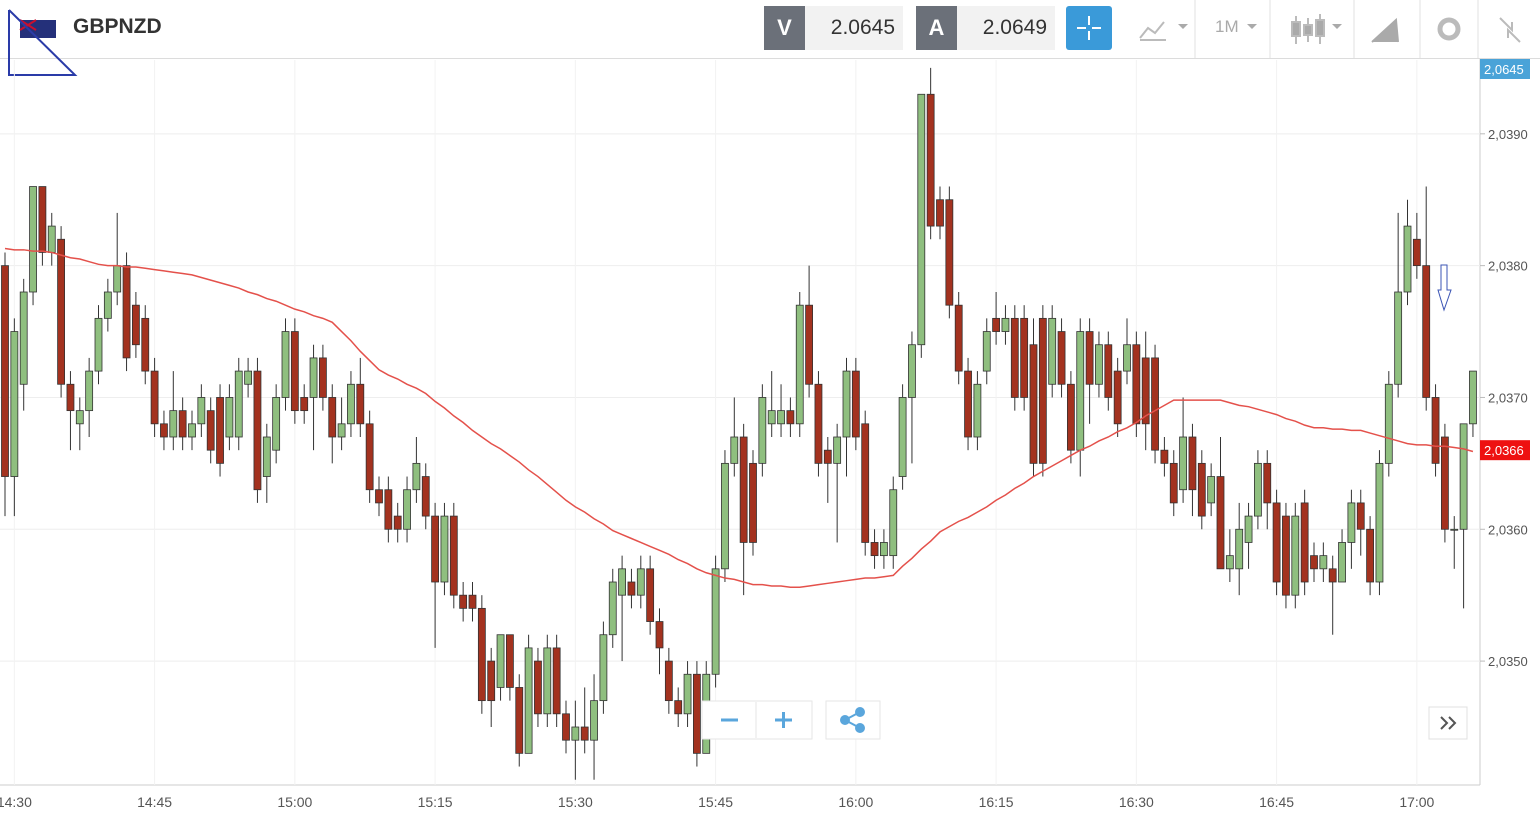  Describe the element at coordinates (715, 802) in the screenshot. I see `x-tick-label: 15:45` at that location.